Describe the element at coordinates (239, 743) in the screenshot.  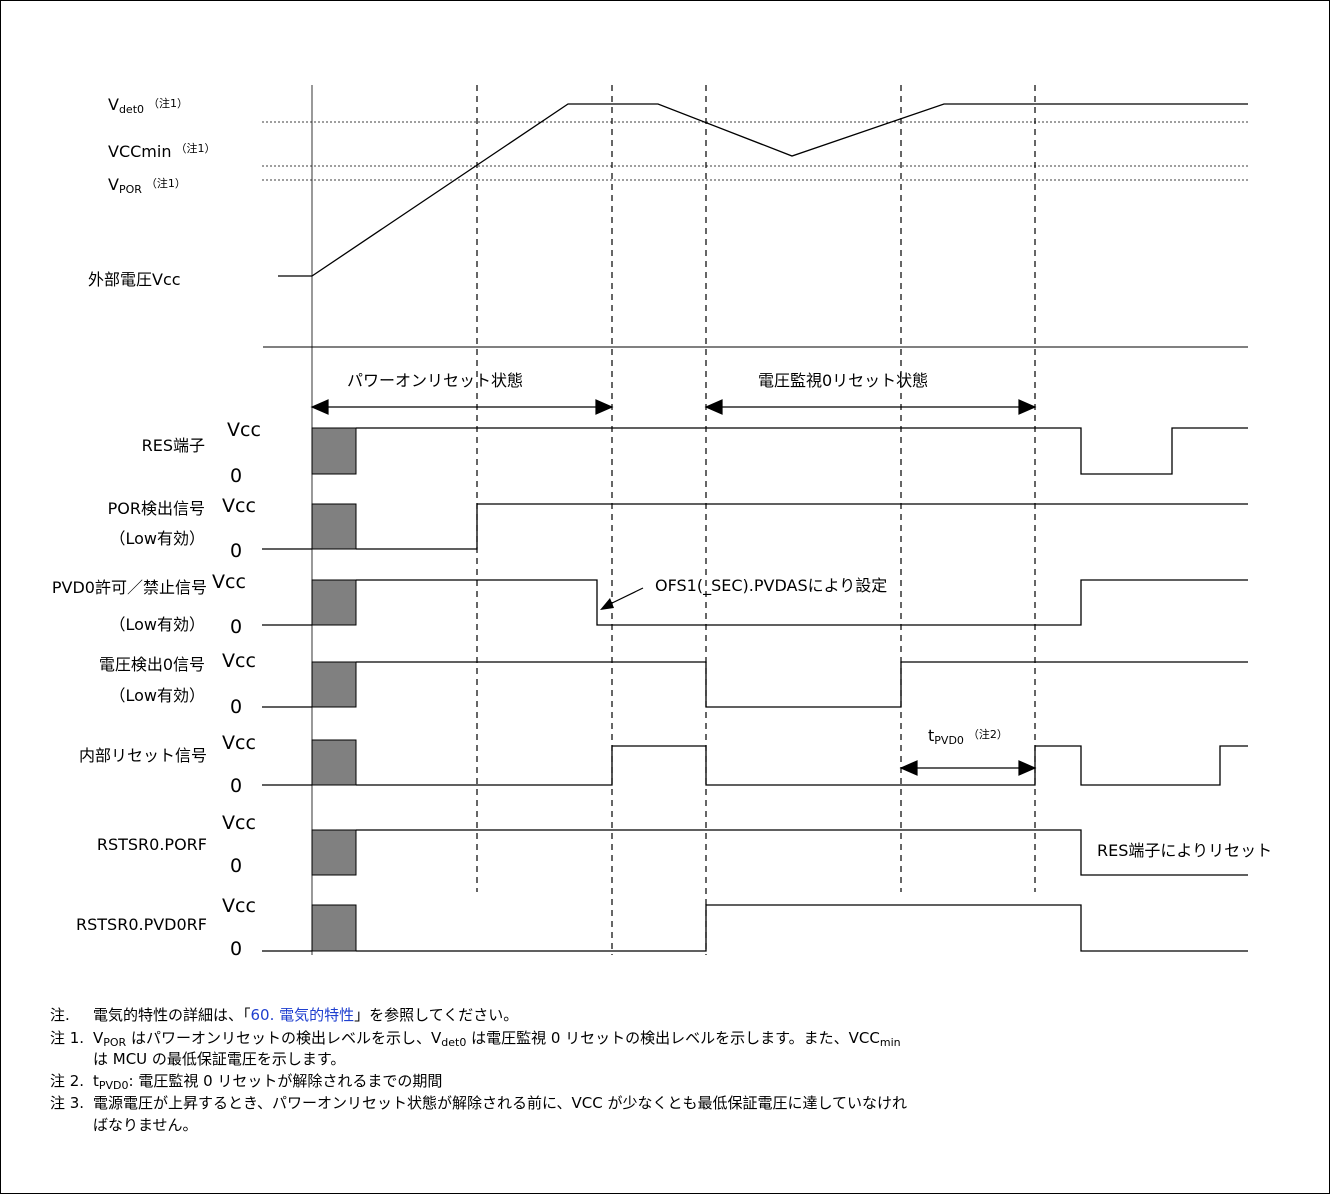
I see `irst-vcc-level: Vcc` at that location.